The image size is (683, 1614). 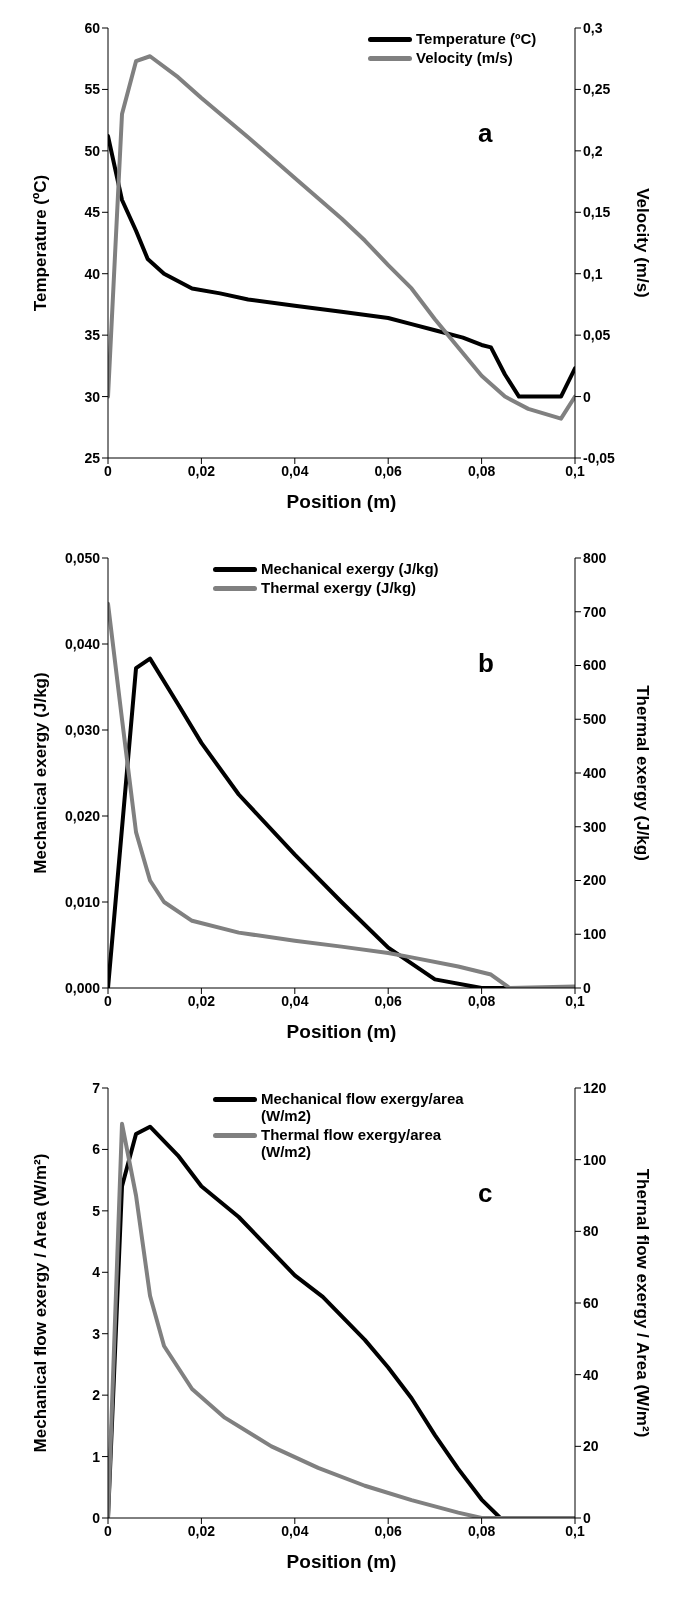 I want to click on y2-axis-title: Thernal flow exergy / Area (W/m²), so click(x=642, y=1303).